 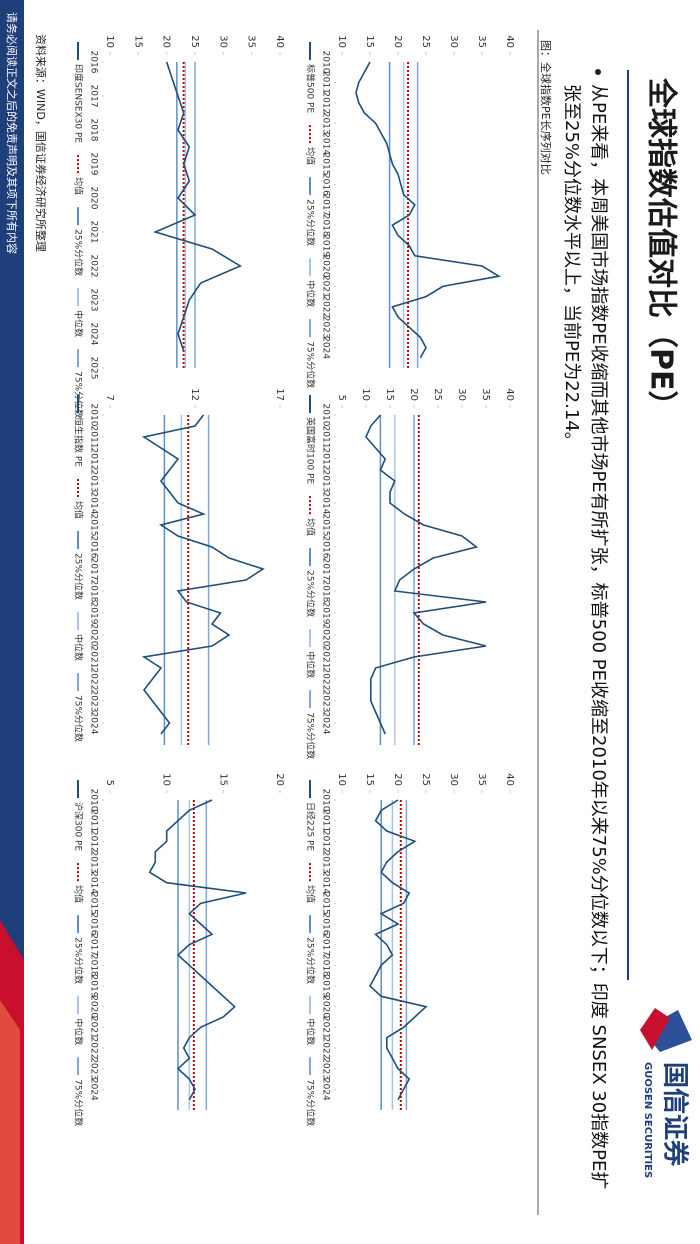 I want to click on x-tick-label: 2015, so click(x=94, y=525).